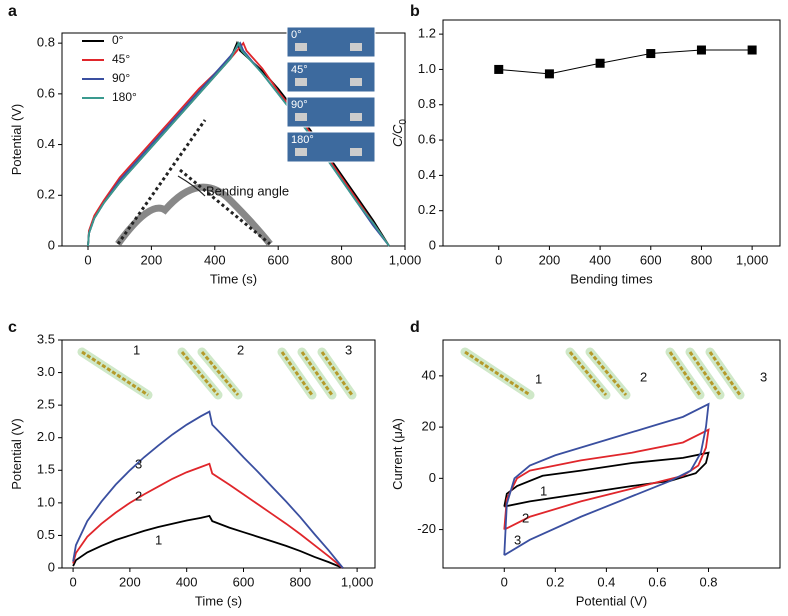  Describe the element at coordinates (429, 426) in the screenshot. I see `y-tick-label: 20` at that location.